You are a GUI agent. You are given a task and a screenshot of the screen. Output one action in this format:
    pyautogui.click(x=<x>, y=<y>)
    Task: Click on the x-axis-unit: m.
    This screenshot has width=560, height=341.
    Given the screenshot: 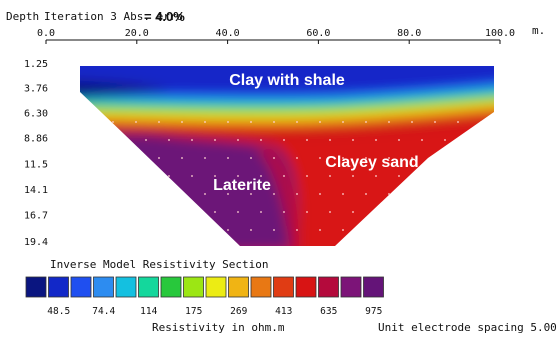 What is the action you would take?
    pyautogui.click(x=538, y=30)
    